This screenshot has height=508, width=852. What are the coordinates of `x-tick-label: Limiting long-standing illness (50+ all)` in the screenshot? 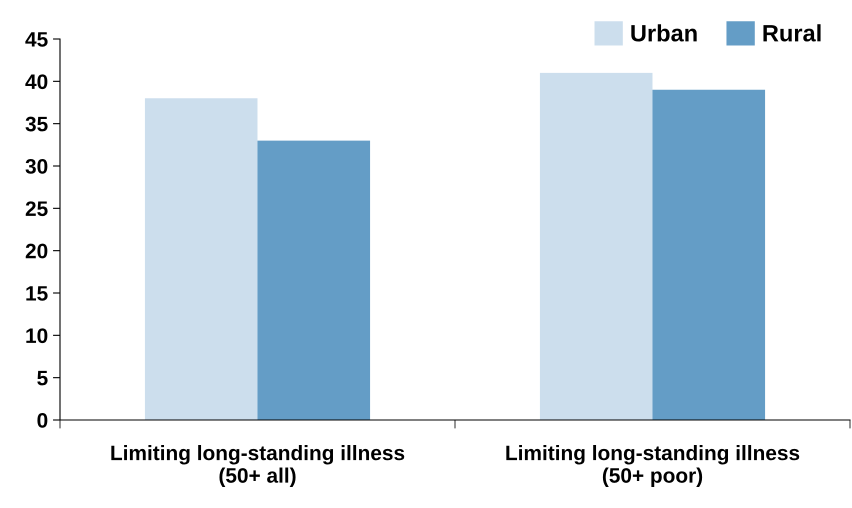 It's located at (257, 466).